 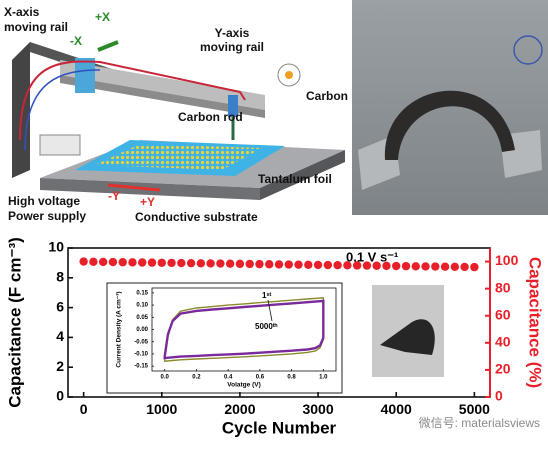 I want to click on diagram-label: Tantalum foil, so click(x=295, y=179).